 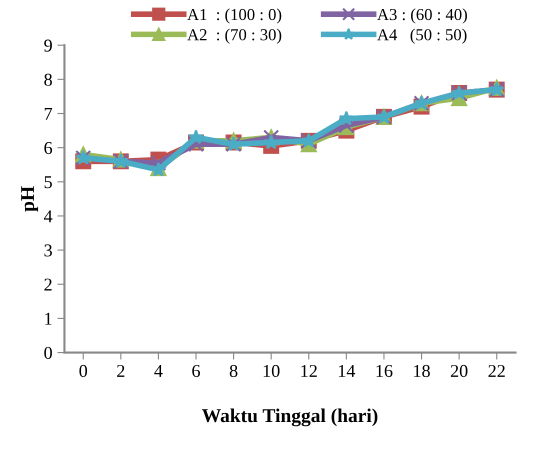 I want to click on y-tick-label: 4, so click(x=48, y=216).